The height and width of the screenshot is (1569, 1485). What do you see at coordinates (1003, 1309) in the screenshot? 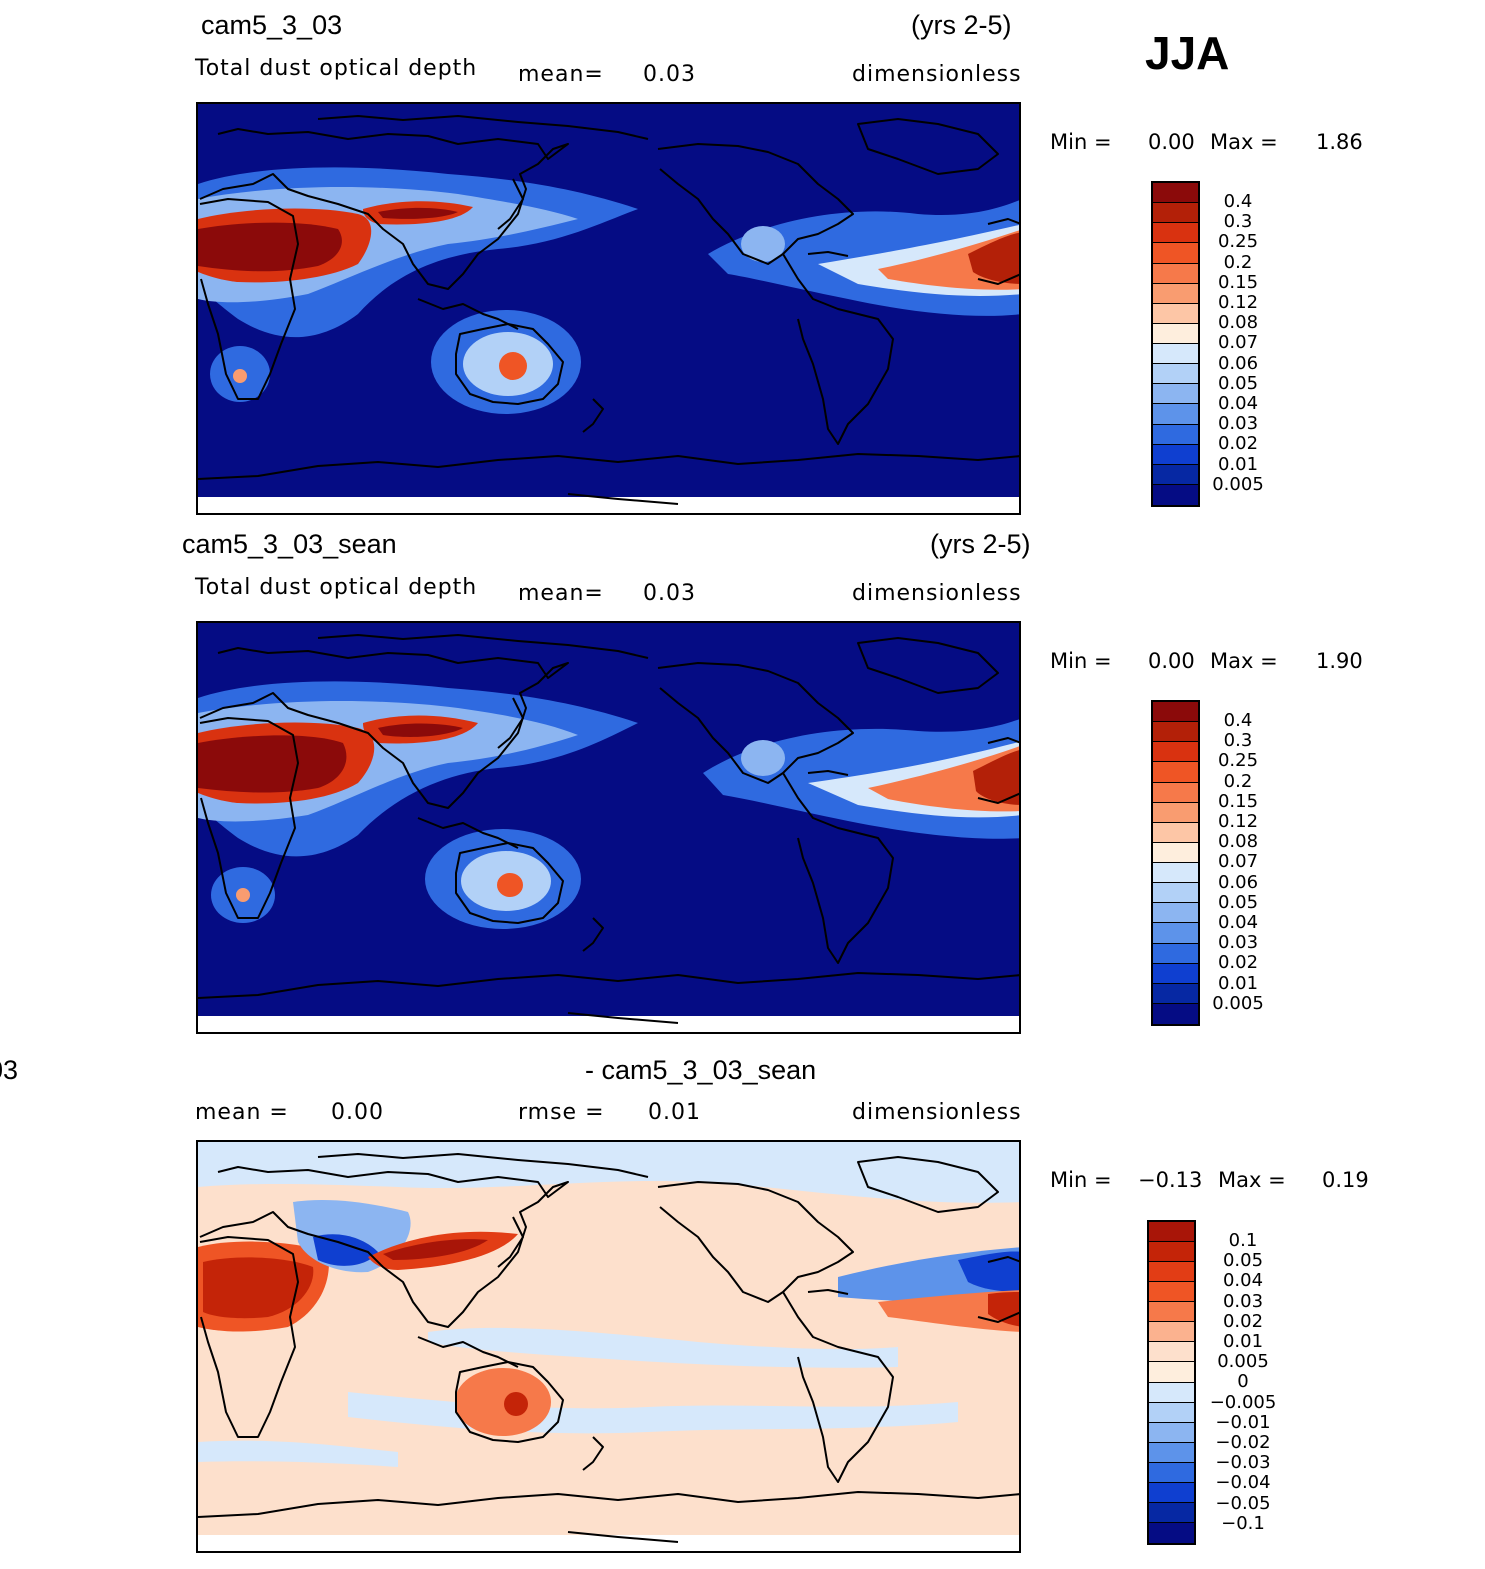
I see `diff-pos-atlantic-core` at bounding box center [1003, 1309].